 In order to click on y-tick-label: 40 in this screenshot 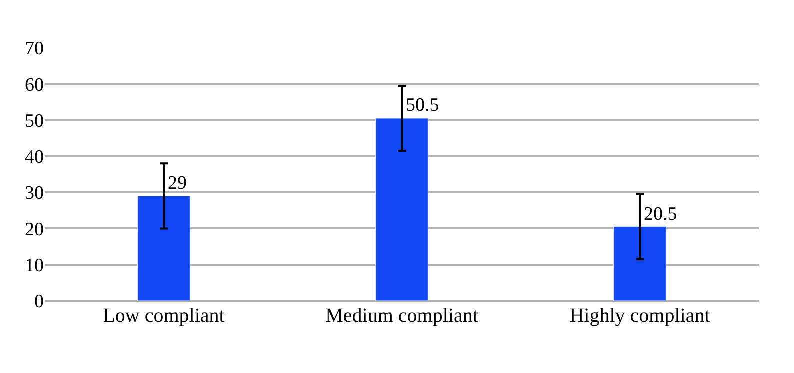, I will do `click(34, 157)`.